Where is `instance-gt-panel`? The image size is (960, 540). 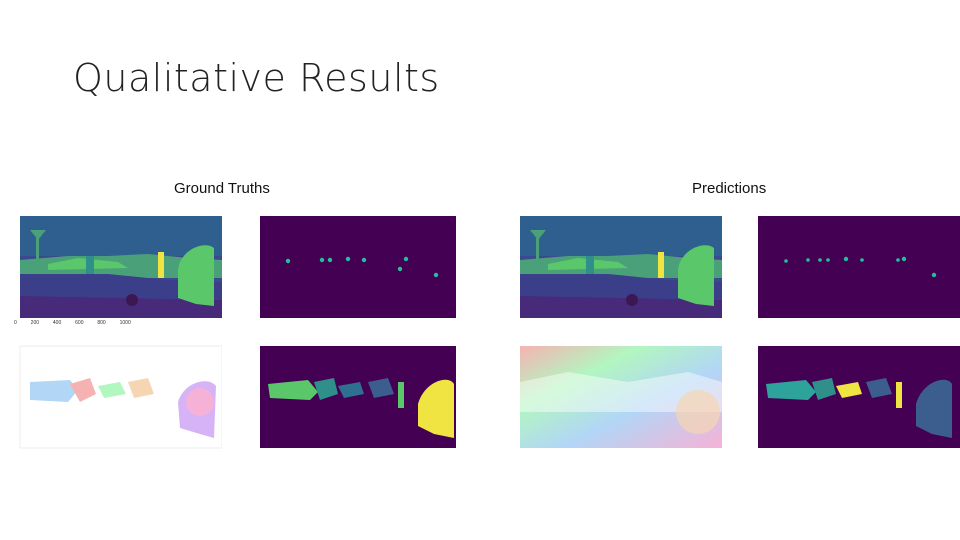 instance-gt-panel is located at coordinates (355, 400).